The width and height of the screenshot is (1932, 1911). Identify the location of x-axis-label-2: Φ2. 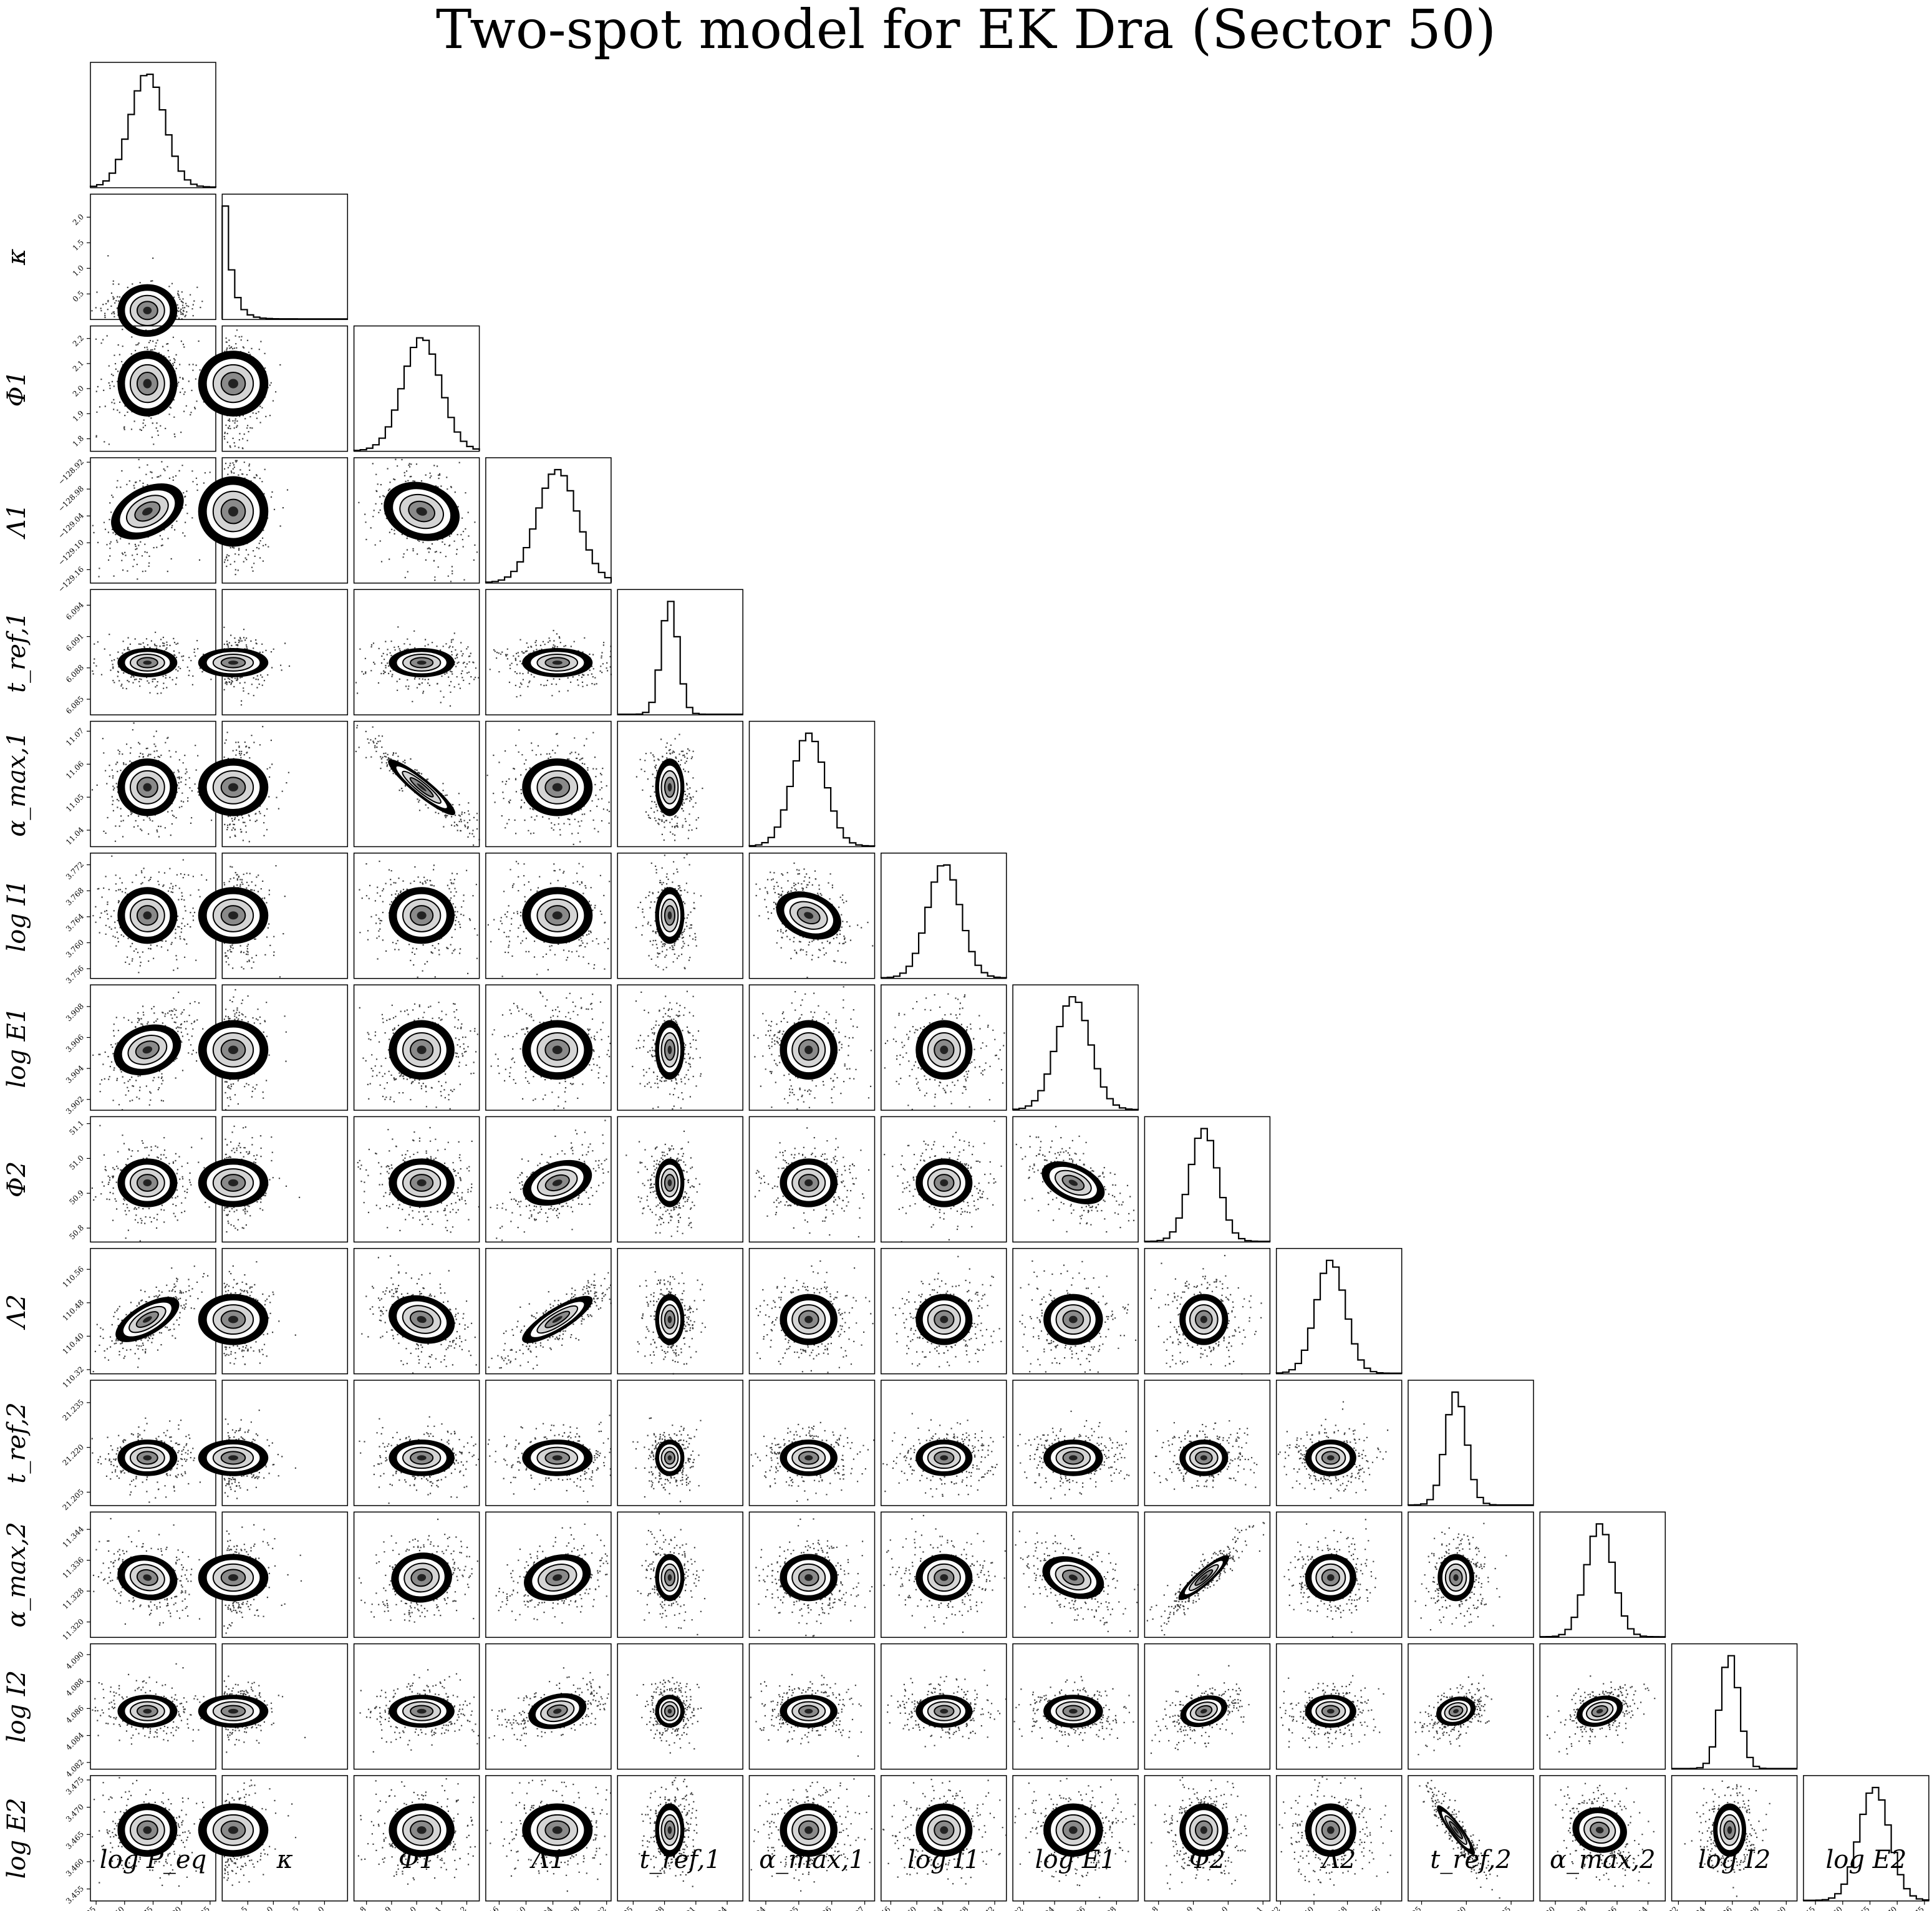
(1207, 1860).